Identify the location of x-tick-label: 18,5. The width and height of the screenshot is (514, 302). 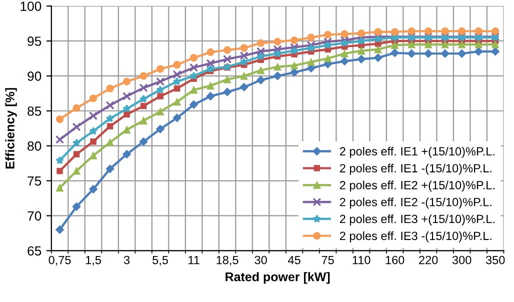
(227, 261).